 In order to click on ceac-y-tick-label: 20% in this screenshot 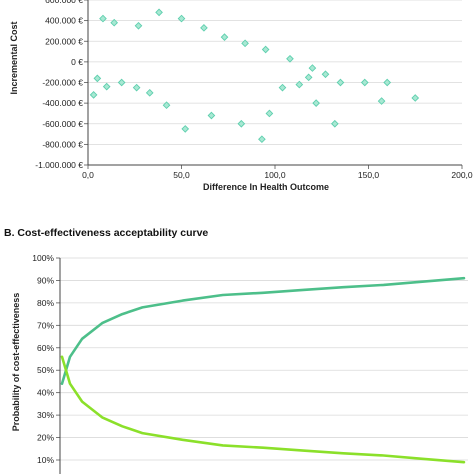, I will do `click(45, 438)`.